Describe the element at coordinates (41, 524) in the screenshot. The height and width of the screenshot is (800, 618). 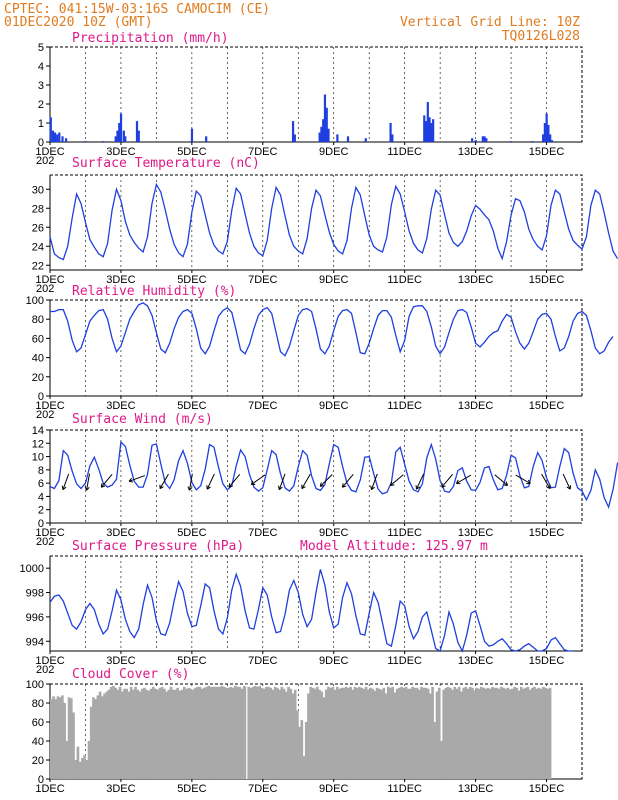
I see `wind-ytick-label: 0` at that location.